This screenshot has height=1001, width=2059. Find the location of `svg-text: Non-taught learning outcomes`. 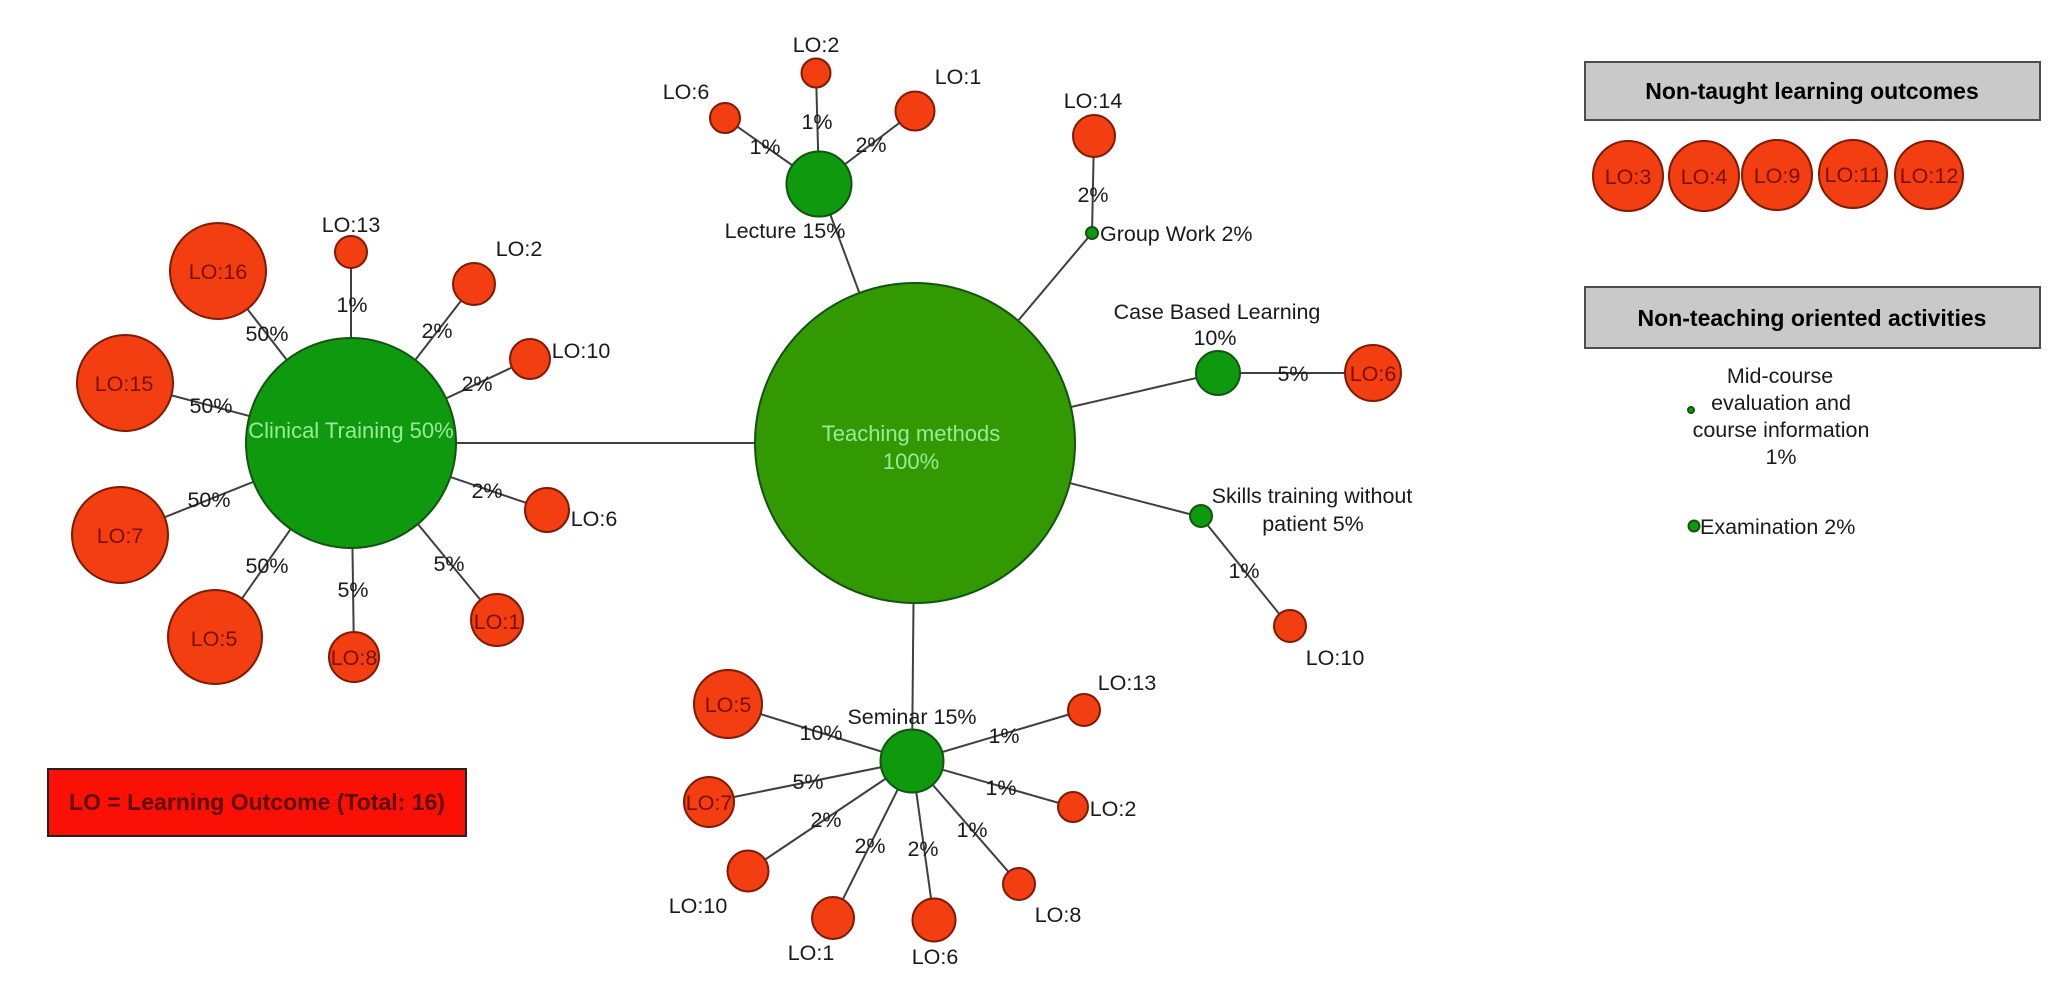

svg-text: Non-taught learning outcomes is located at coordinates (1812, 91).